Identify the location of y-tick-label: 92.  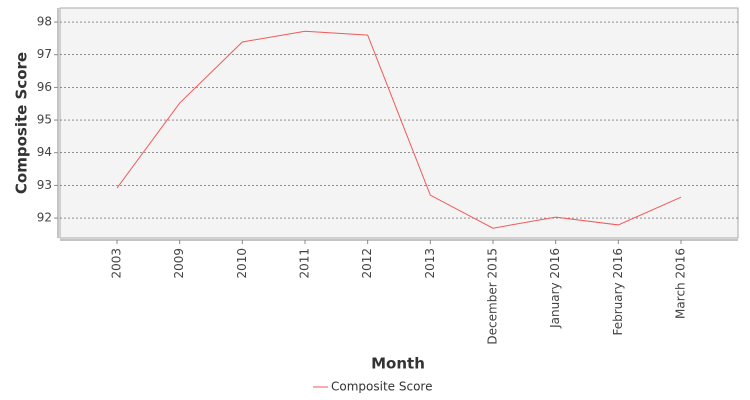
(44, 218).